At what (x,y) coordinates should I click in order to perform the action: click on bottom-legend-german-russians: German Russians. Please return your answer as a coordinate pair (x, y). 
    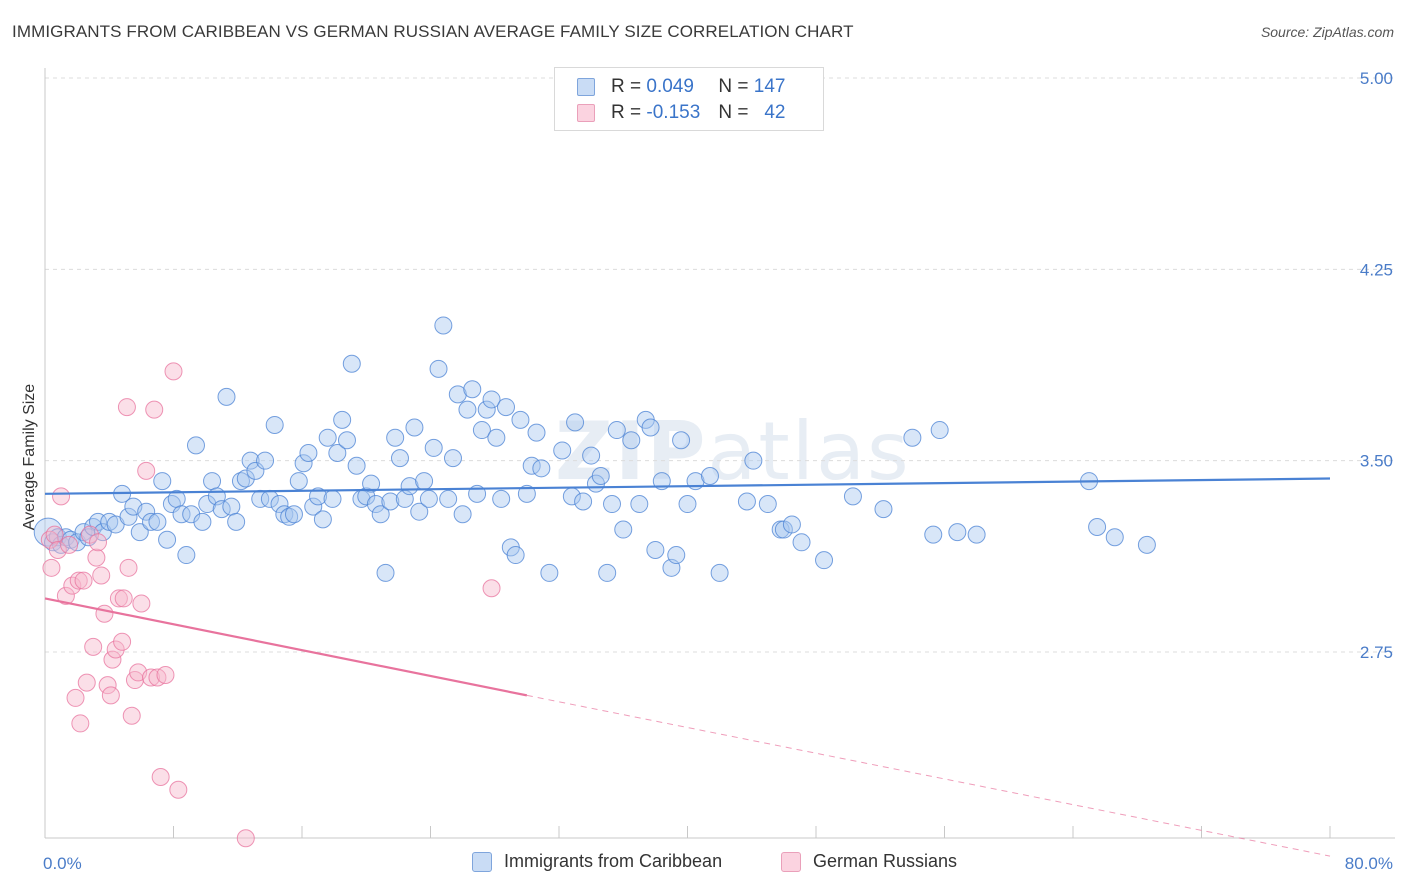
    Looking at the image, I should click on (869, 861).